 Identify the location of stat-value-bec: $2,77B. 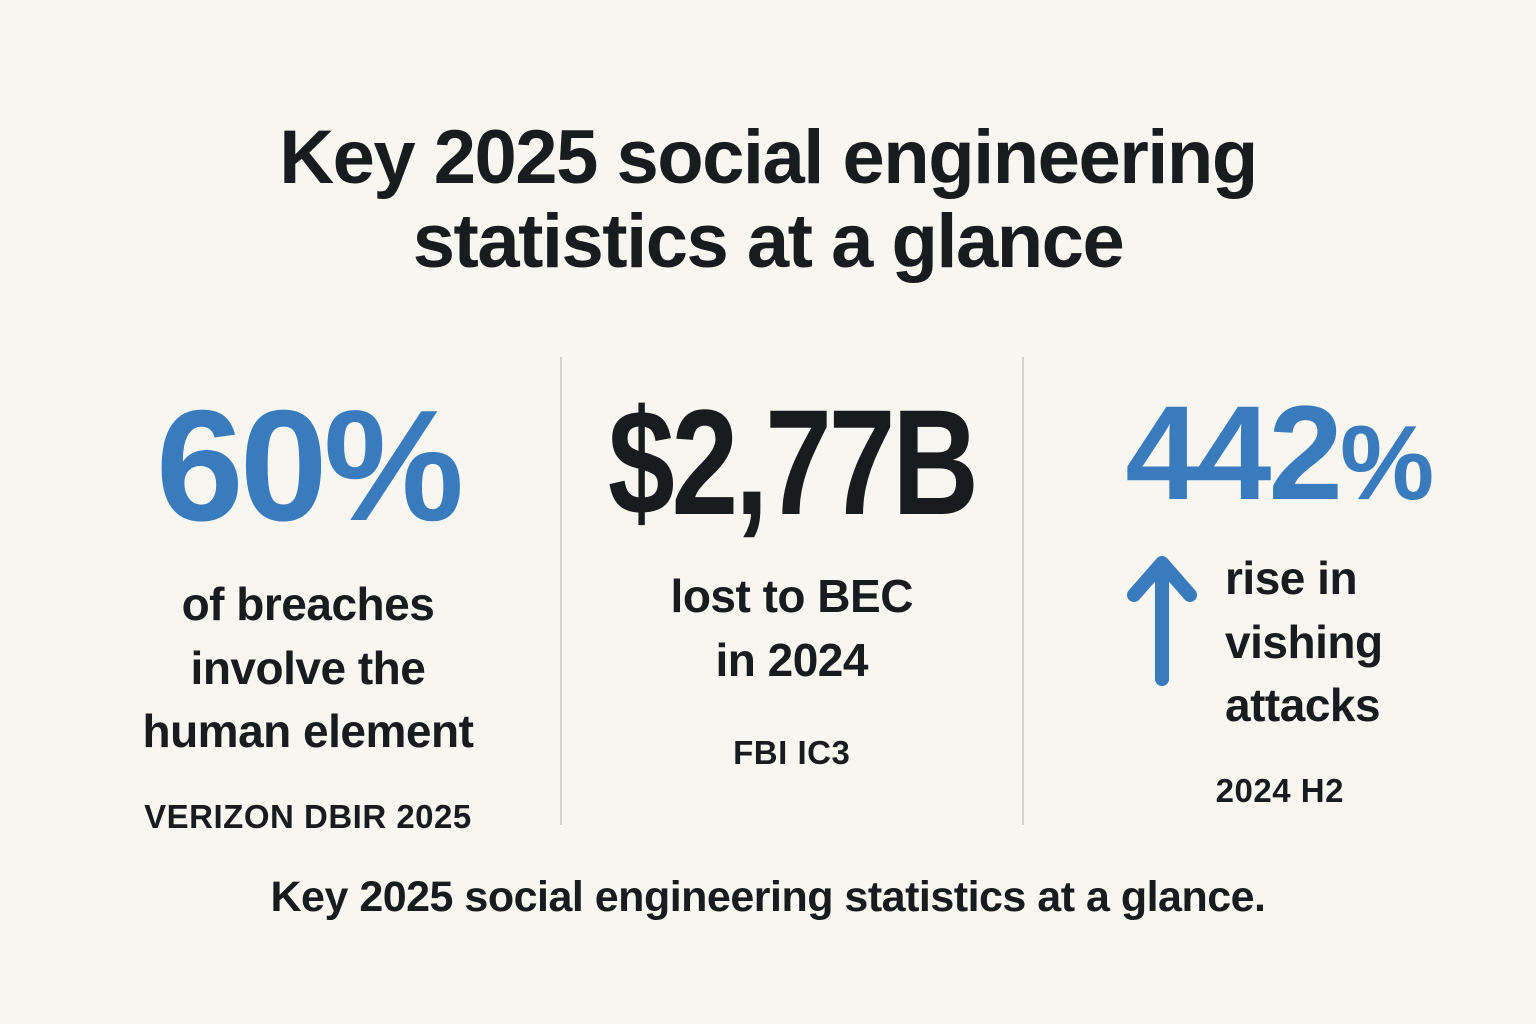
(792, 462).